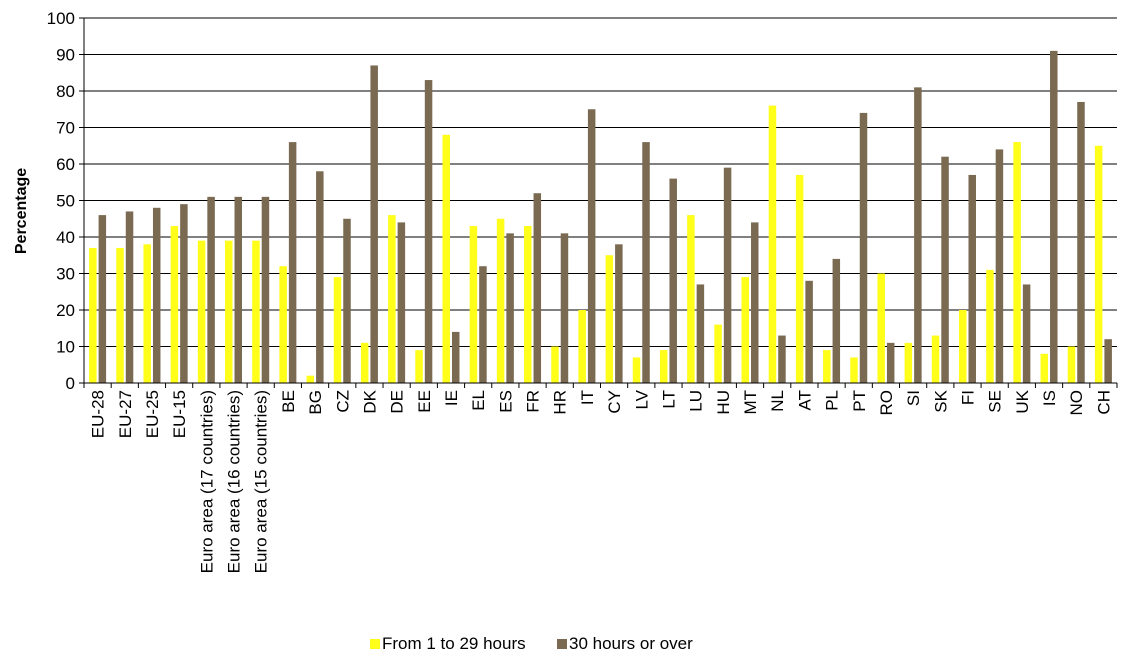 This screenshot has height=657, width=1123. Describe the element at coordinates (935, 359) in the screenshot. I see `bar-series-1-sk` at that location.